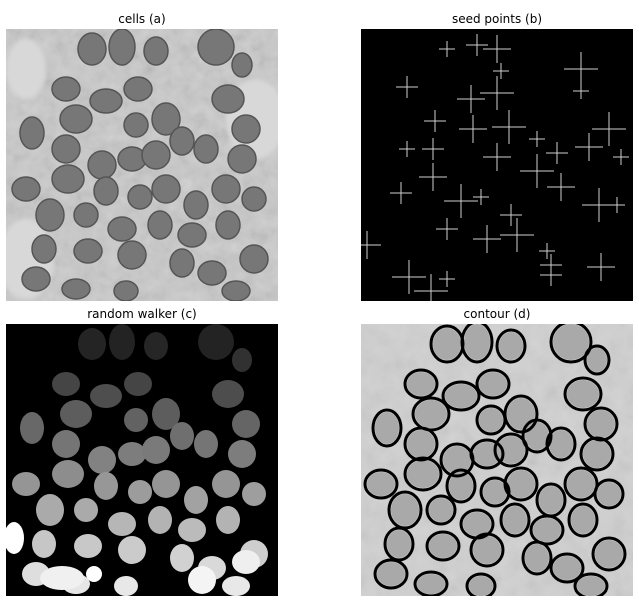 This screenshot has width=639, height=604. I want to click on title-seed-points: seed points (b), so click(497, 19).